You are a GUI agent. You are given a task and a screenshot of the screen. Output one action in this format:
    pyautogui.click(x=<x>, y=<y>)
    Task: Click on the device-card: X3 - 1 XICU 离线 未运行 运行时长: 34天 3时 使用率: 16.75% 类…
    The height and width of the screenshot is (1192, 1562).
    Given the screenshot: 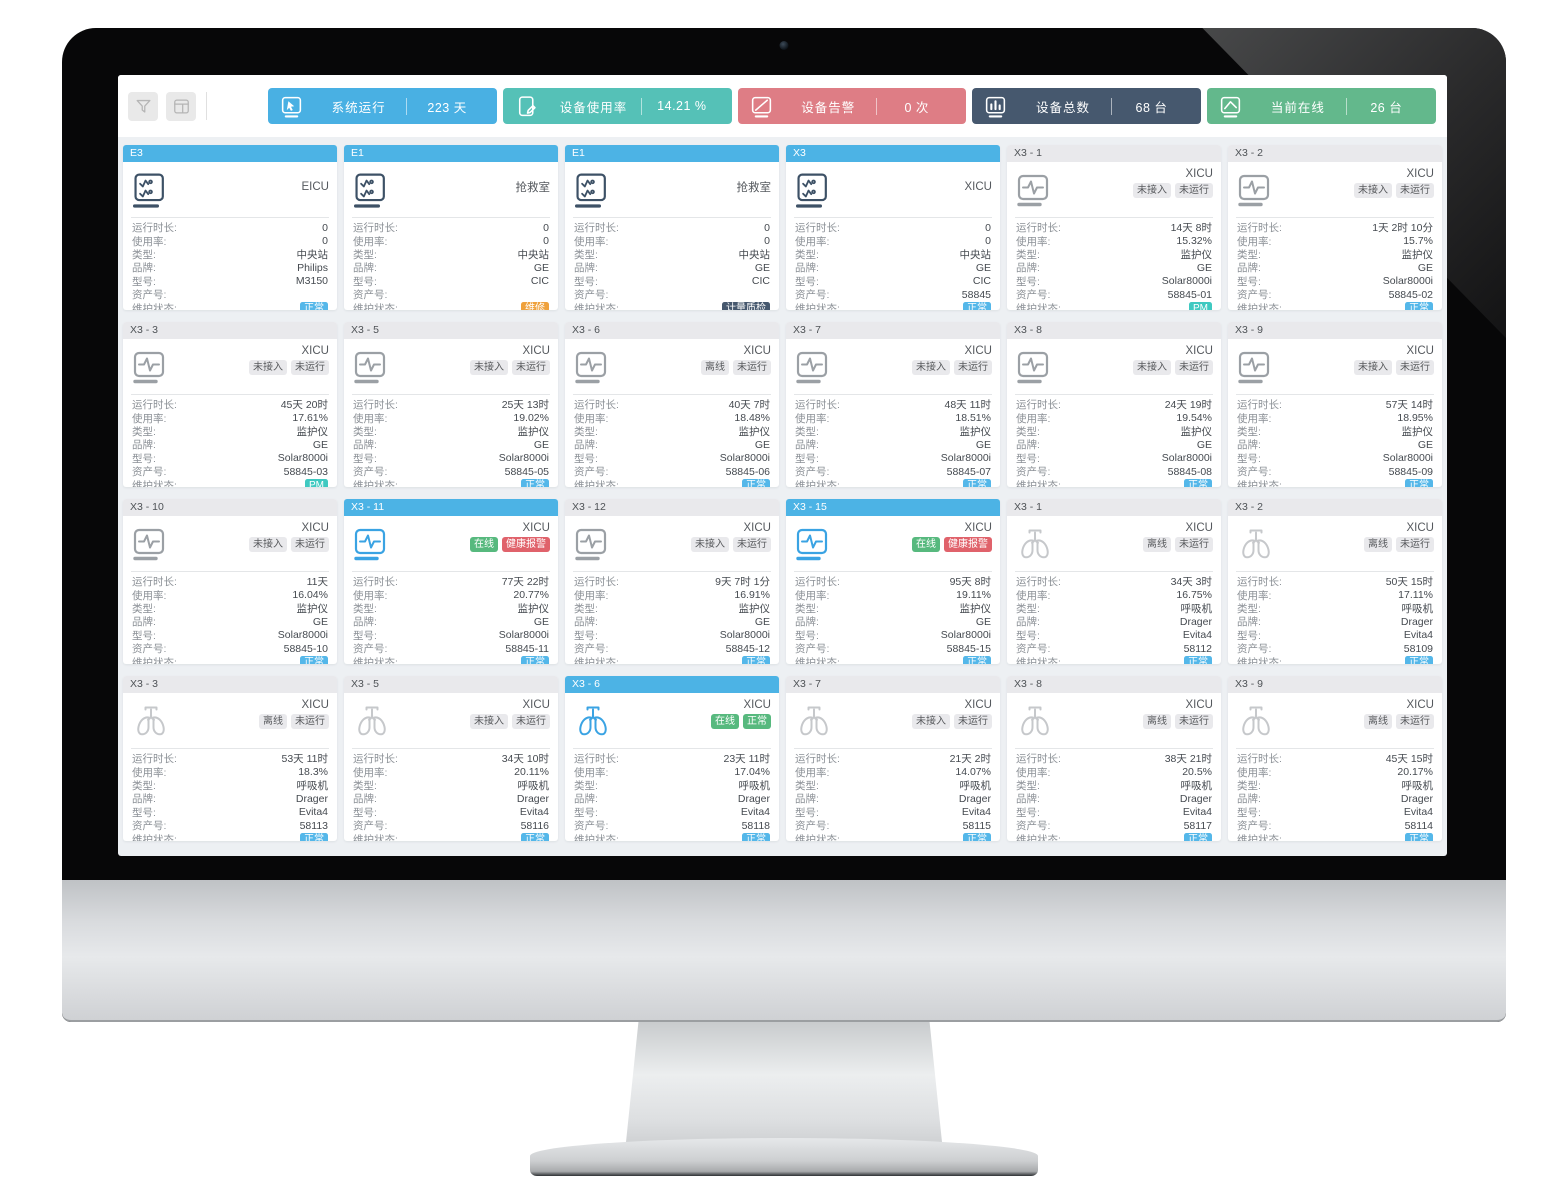 What is the action you would take?
    pyautogui.click(x=1114, y=581)
    